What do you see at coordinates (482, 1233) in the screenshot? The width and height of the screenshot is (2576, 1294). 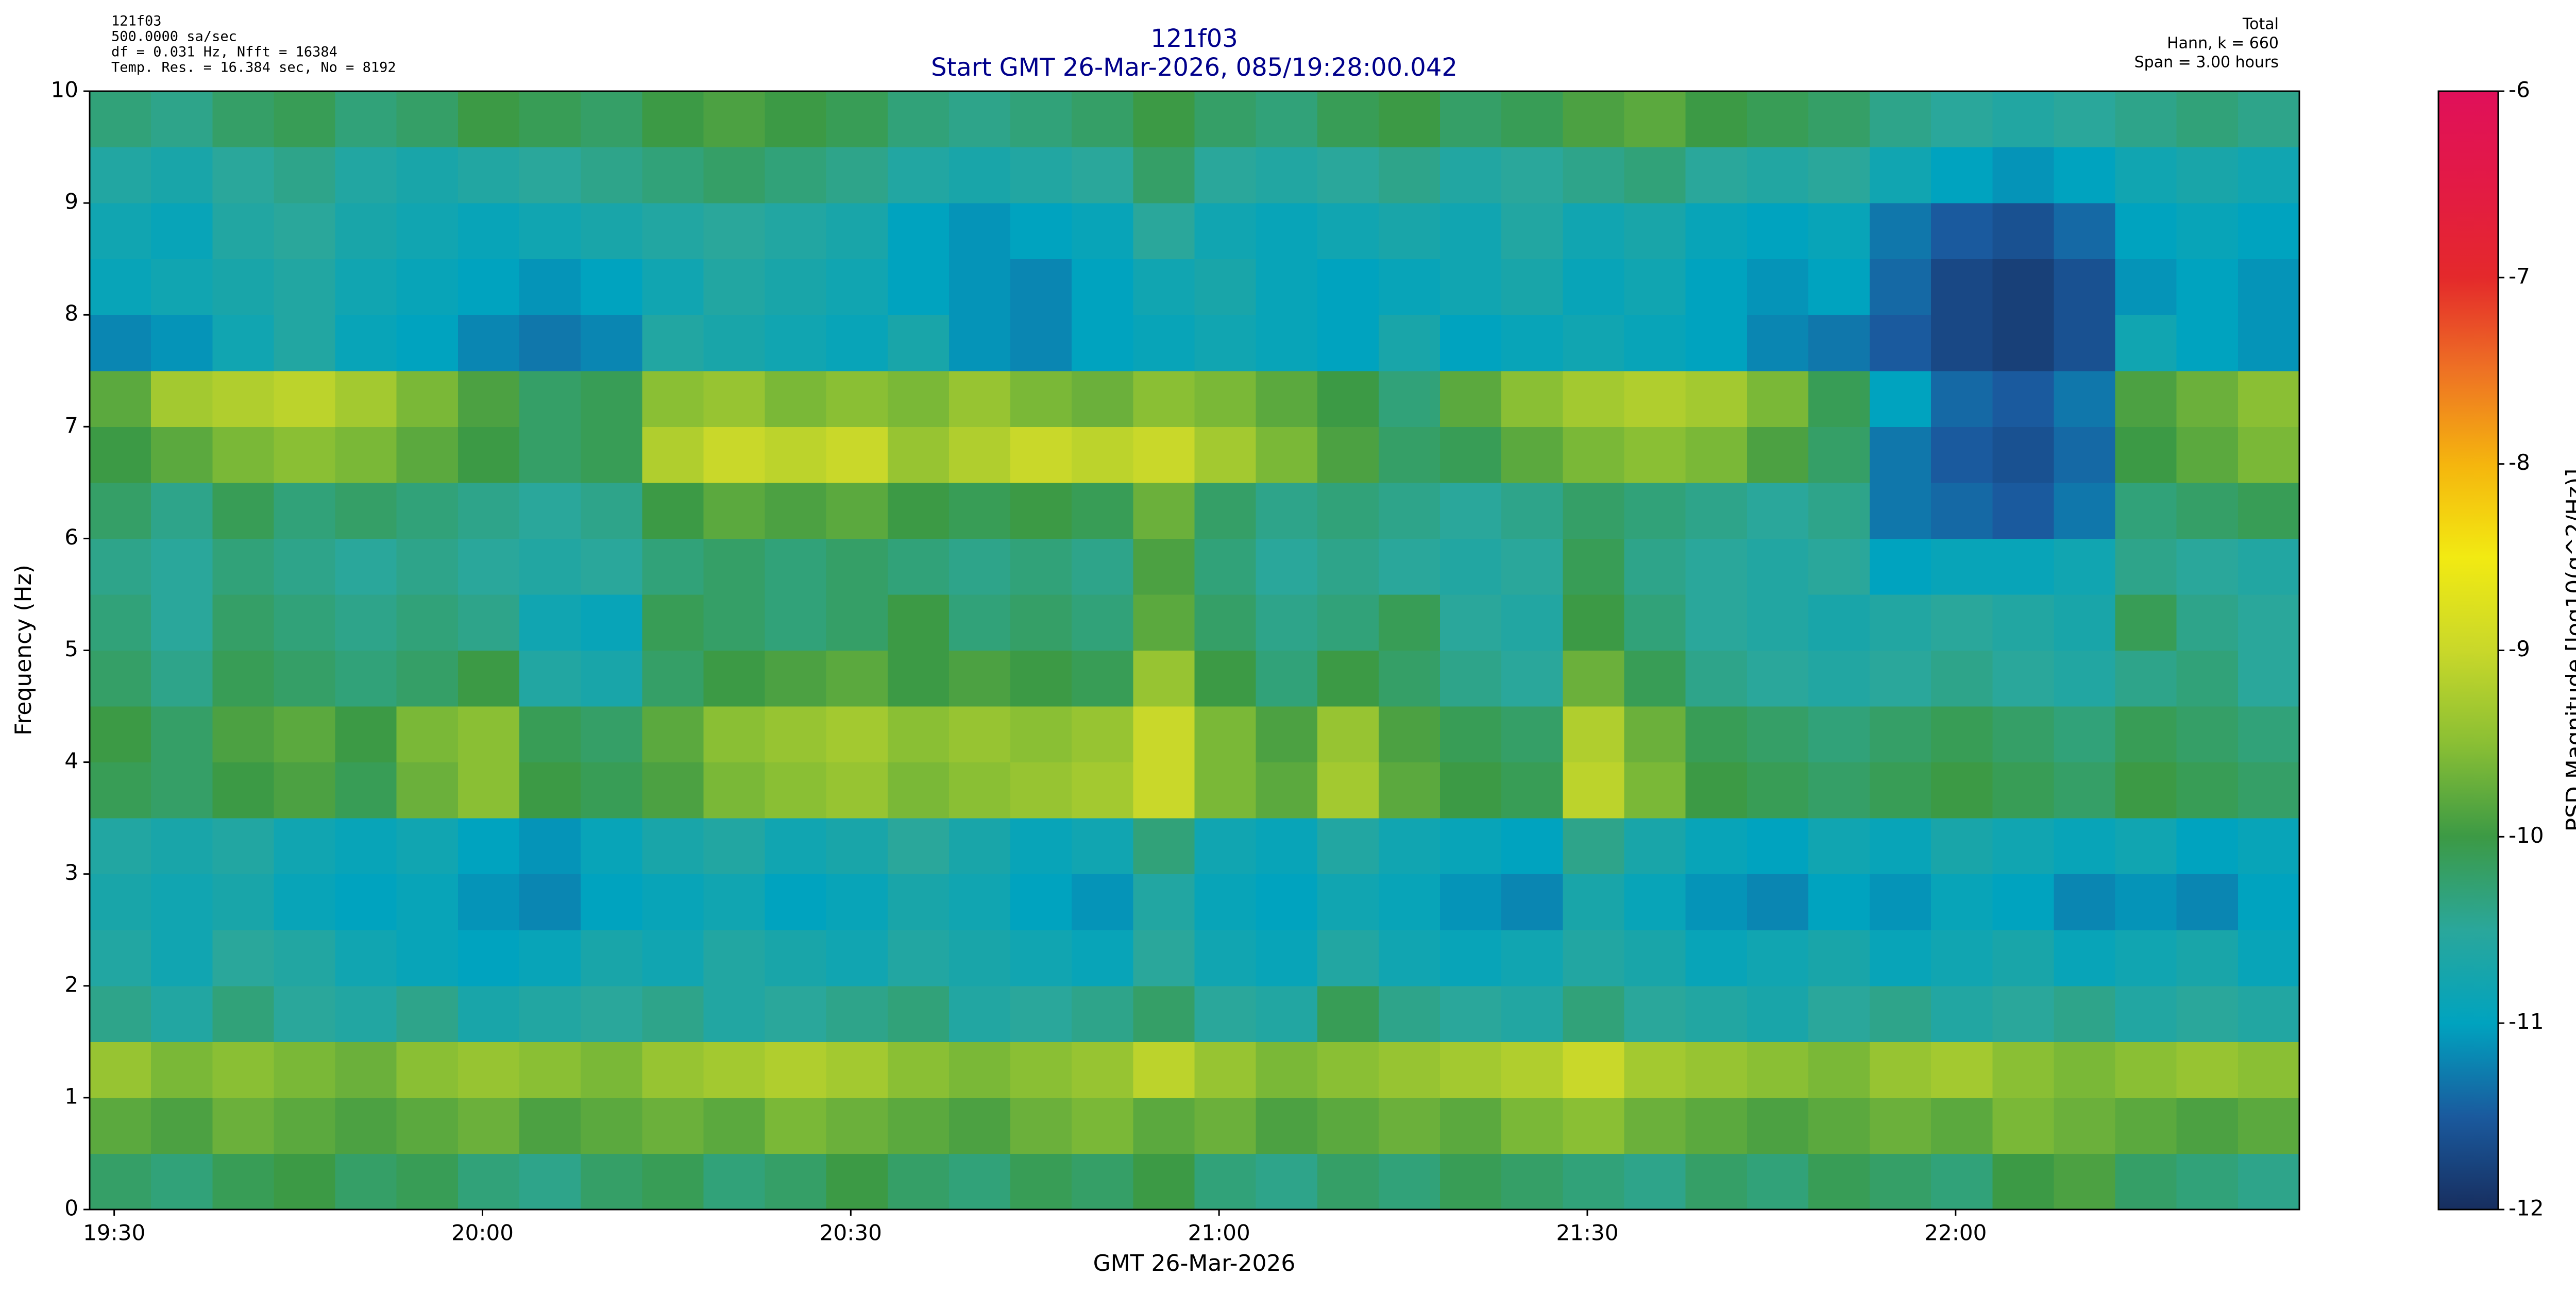 I see `x-tick-label: 20:00` at bounding box center [482, 1233].